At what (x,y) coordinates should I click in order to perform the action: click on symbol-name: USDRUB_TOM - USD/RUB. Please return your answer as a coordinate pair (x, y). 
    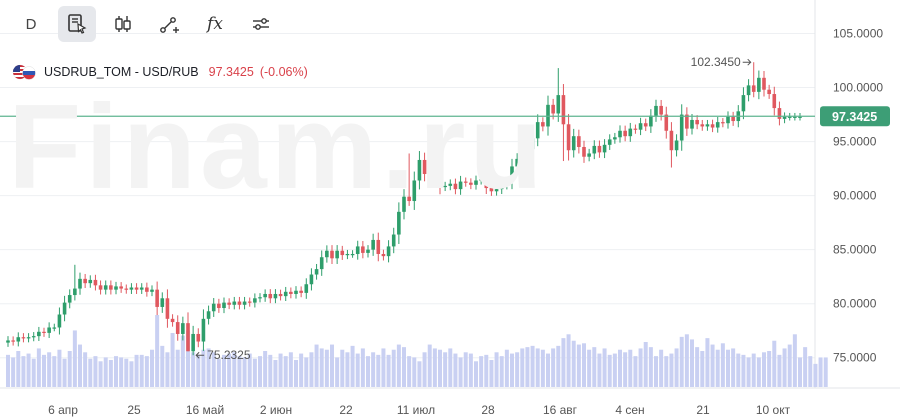
    Looking at the image, I should click on (121, 72).